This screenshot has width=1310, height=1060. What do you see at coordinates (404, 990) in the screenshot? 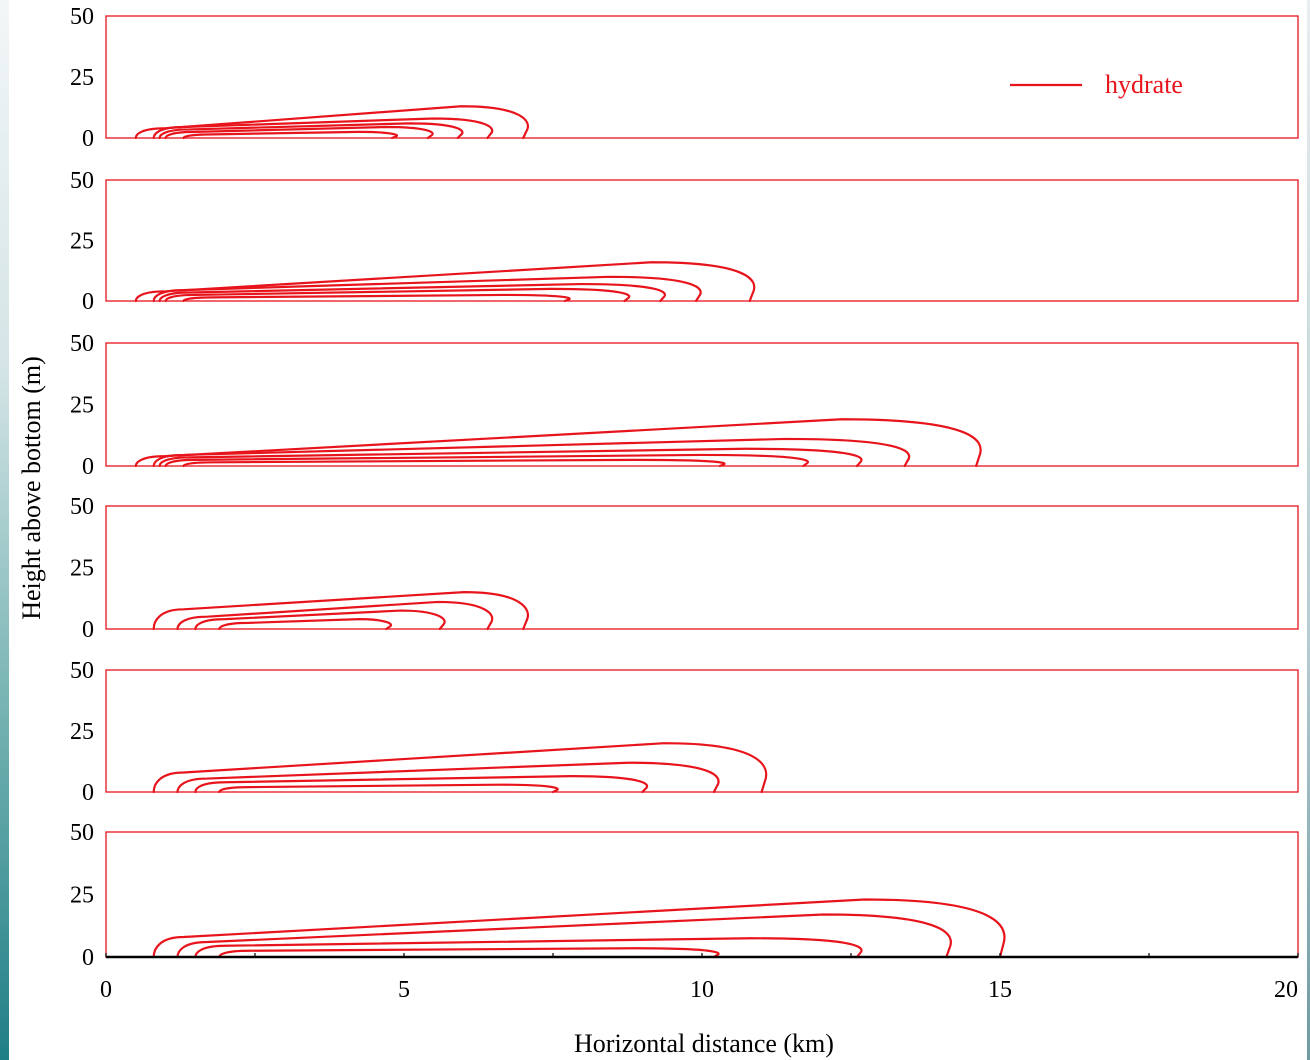
I see `x-tick-label: 5` at bounding box center [404, 990].